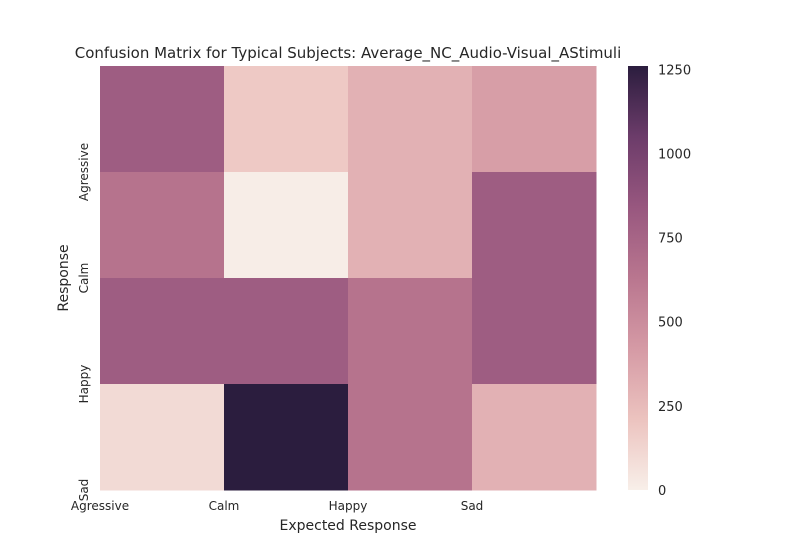 The height and width of the screenshot is (550, 800). Describe the element at coordinates (224, 506) in the screenshot. I see `x-tick-label: Calm` at that location.